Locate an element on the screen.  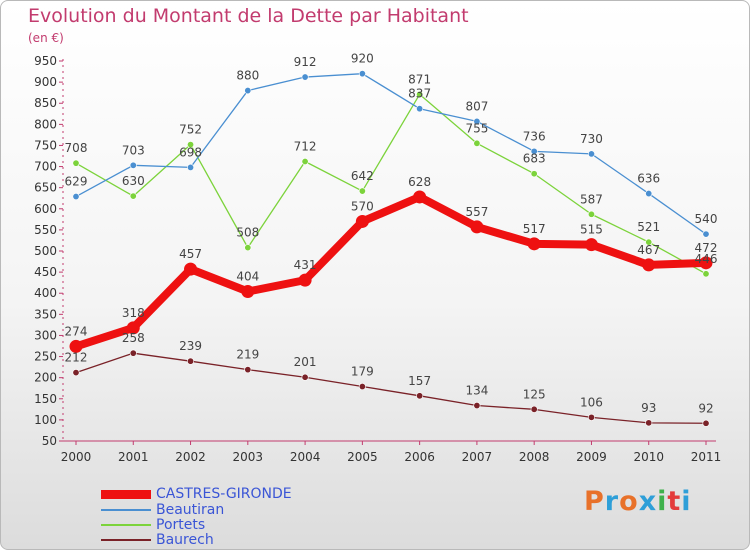
data-label: 467 is located at coordinates (648, 250).